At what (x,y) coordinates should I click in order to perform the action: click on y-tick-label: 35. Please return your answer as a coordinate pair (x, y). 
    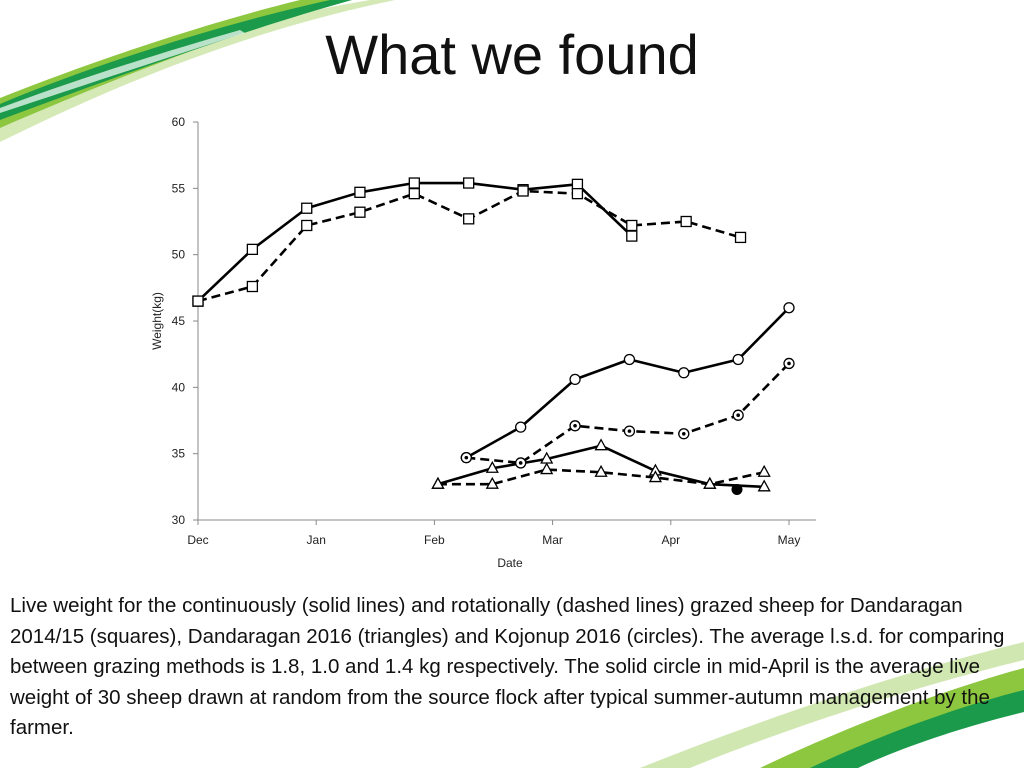
    Looking at the image, I should click on (179, 454).